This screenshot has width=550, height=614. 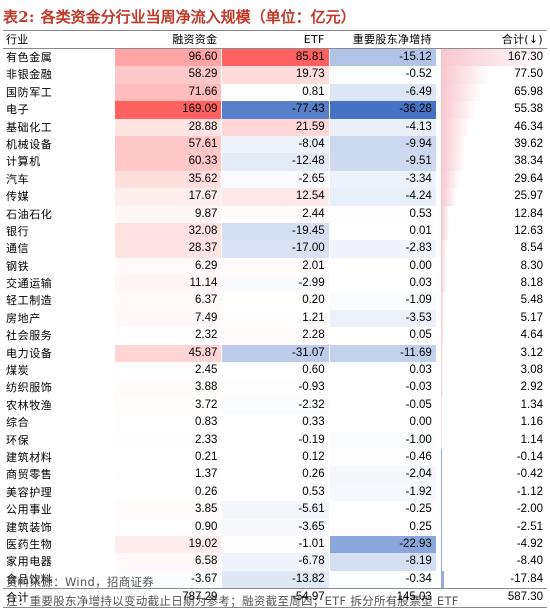 What do you see at coordinates (418, 474) in the screenshot?
I see `gd-value-text: -2.04` at bounding box center [418, 474].